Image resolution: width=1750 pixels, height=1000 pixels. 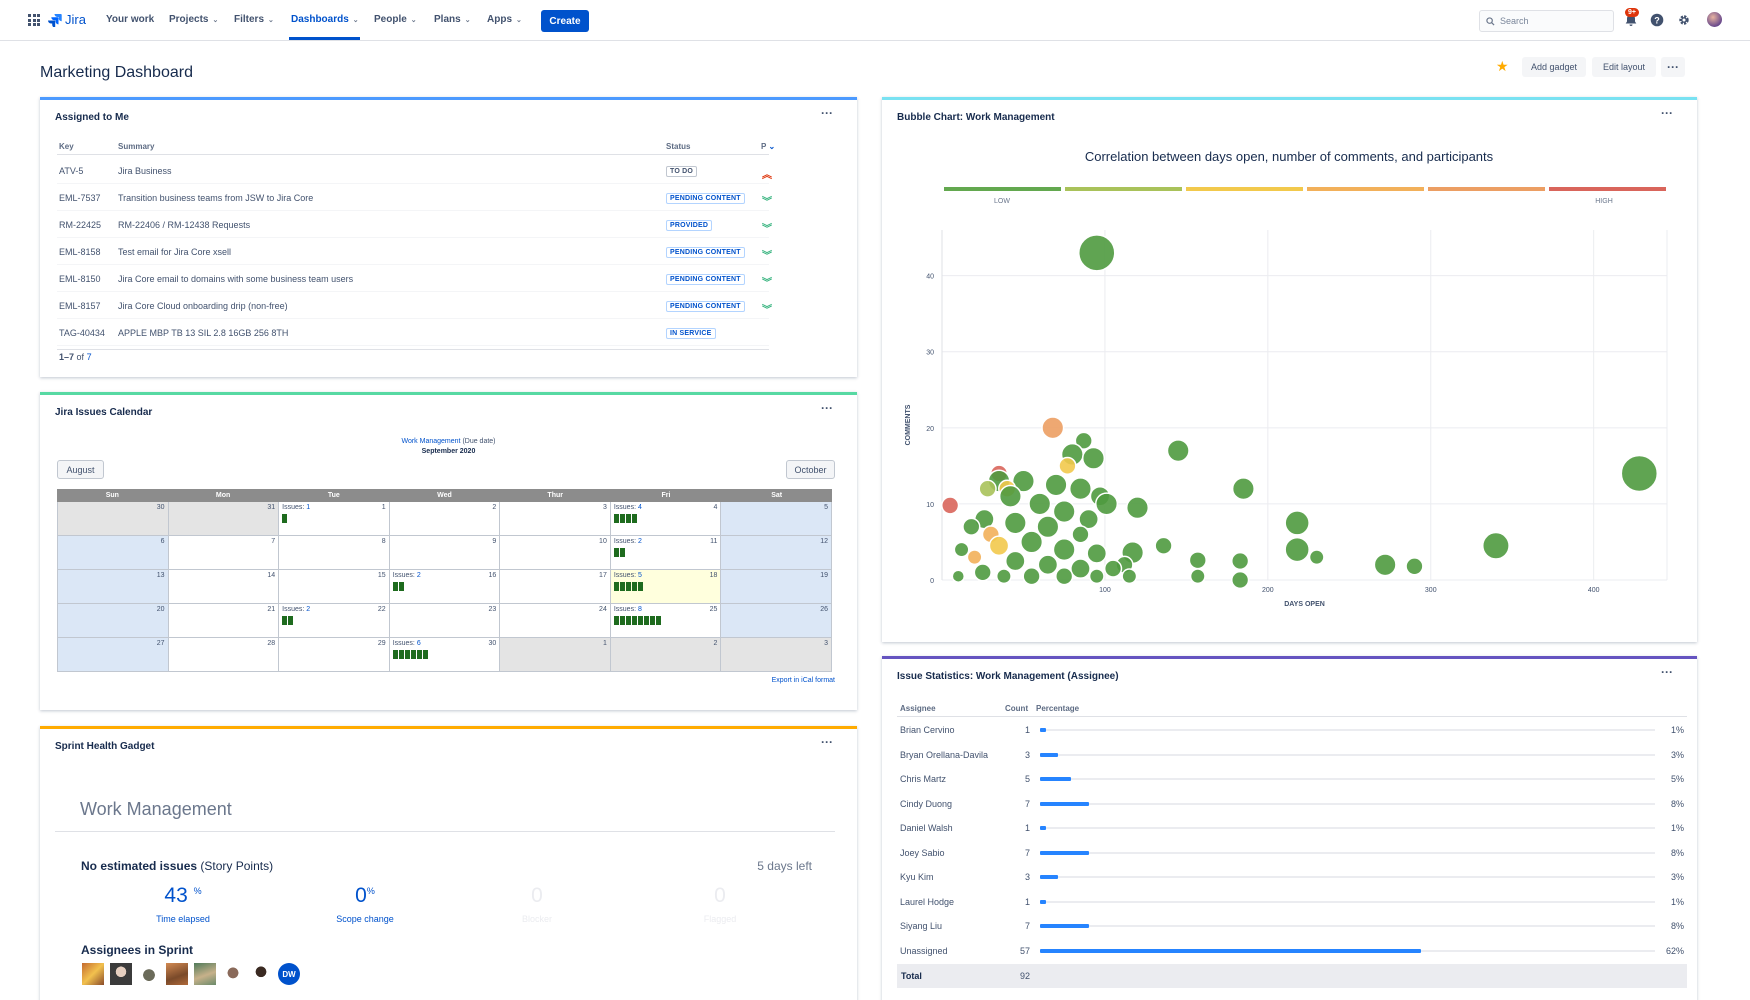 What do you see at coordinates (1673, 67) in the screenshot?
I see `more-actions-button: ···` at bounding box center [1673, 67].